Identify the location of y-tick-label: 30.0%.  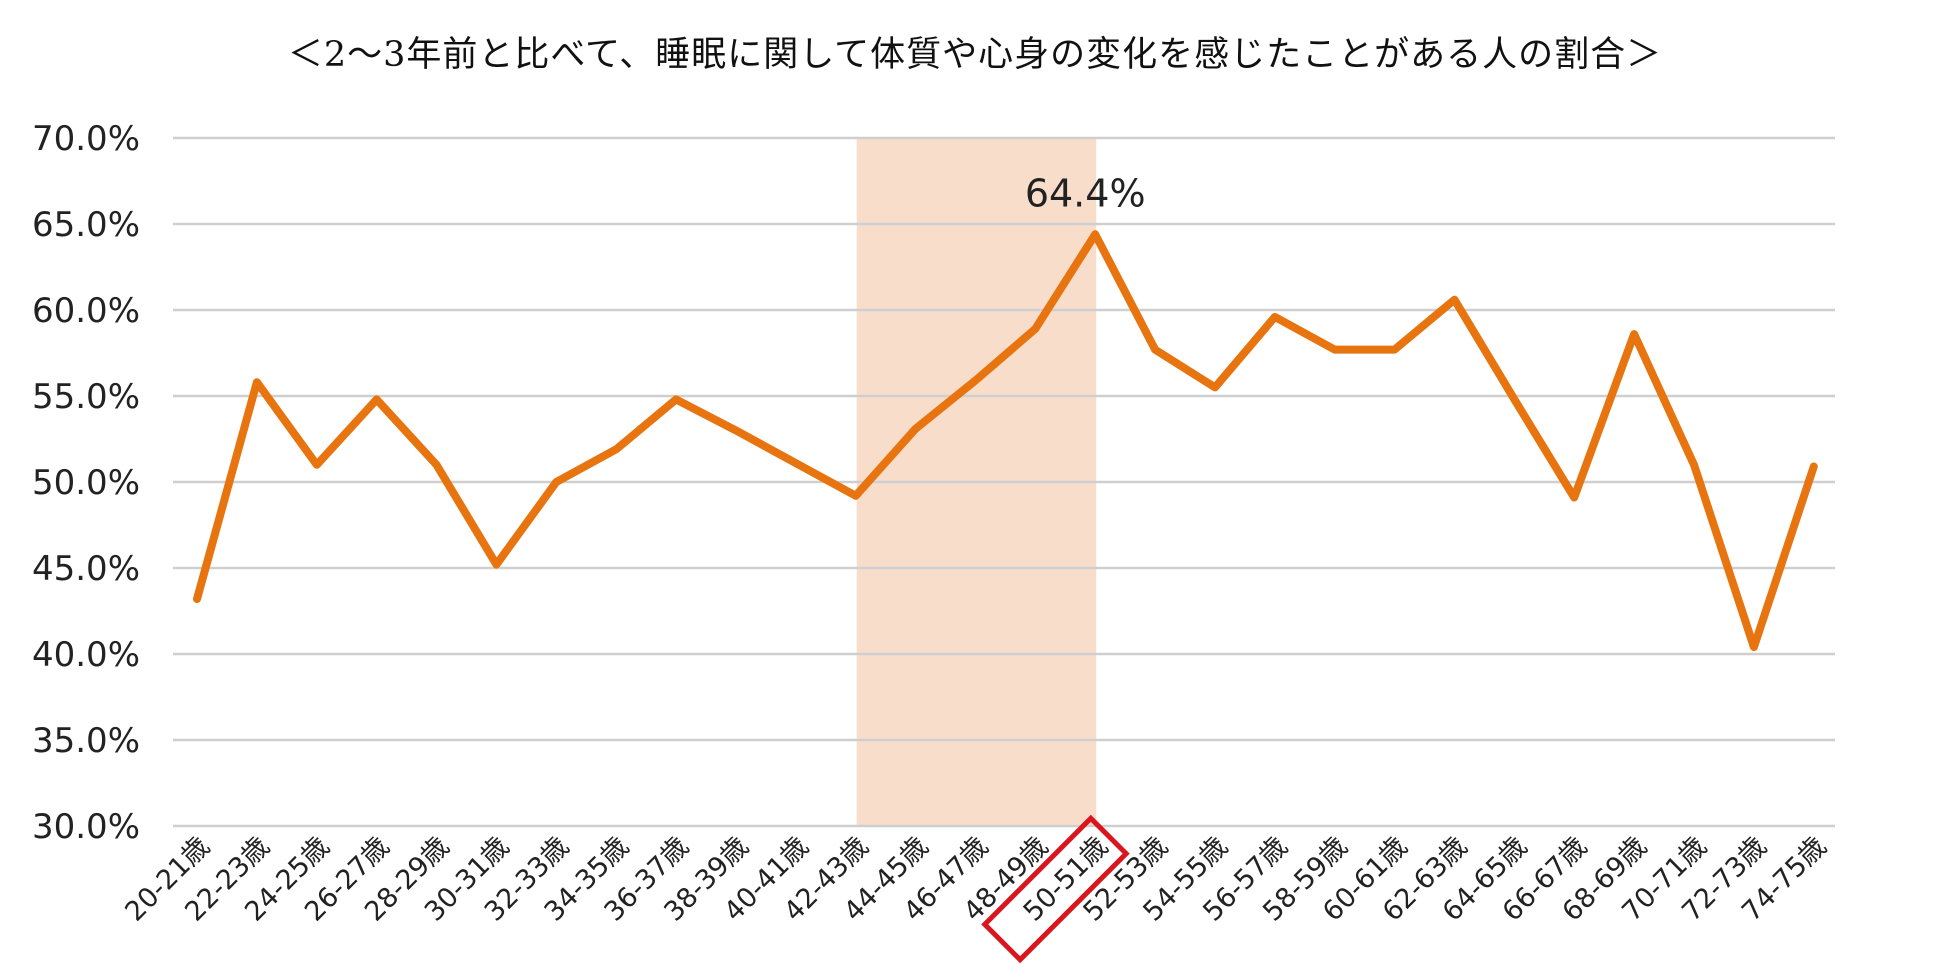
(86, 827).